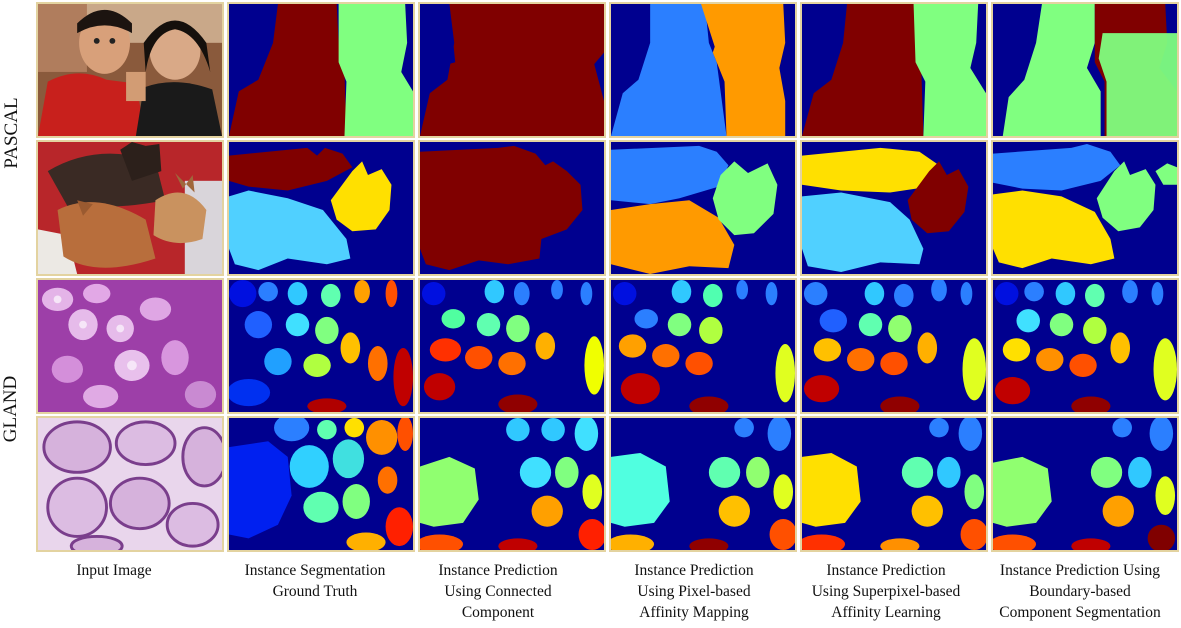 The height and width of the screenshot is (628, 1181). I want to click on column-label-line: Component, so click(498, 612).